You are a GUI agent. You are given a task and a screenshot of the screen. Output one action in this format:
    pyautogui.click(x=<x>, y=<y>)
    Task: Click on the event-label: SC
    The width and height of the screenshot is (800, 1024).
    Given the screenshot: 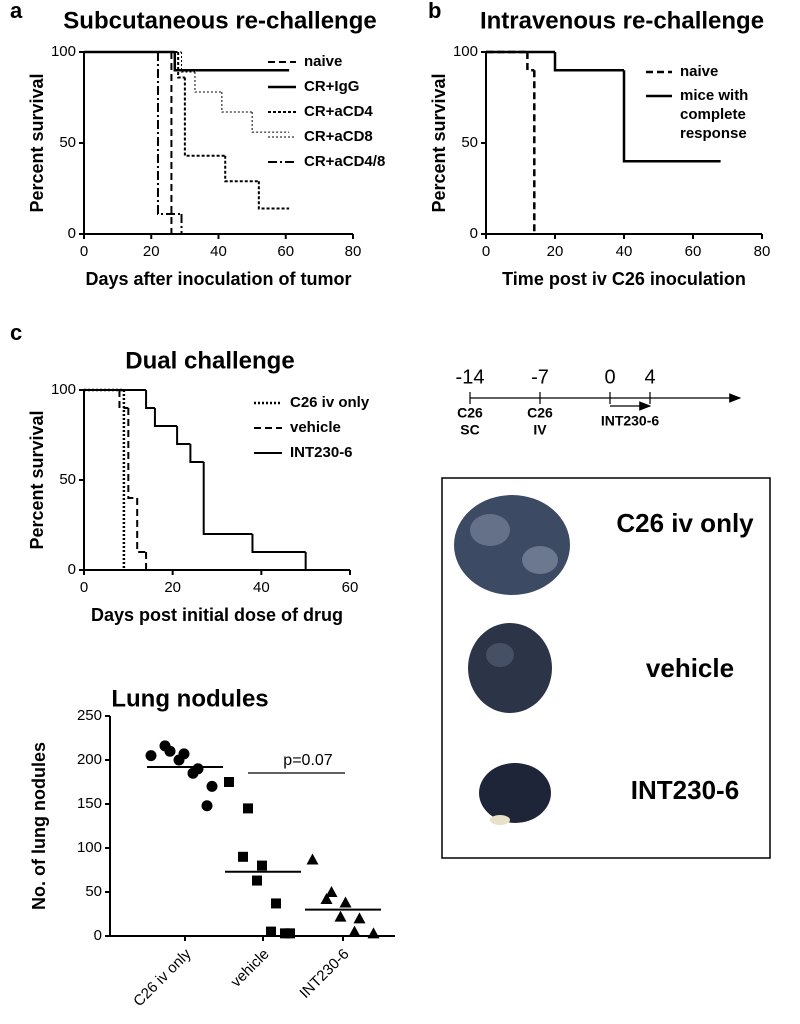 What is the action you would take?
    pyautogui.click(x=469, y=430)
    